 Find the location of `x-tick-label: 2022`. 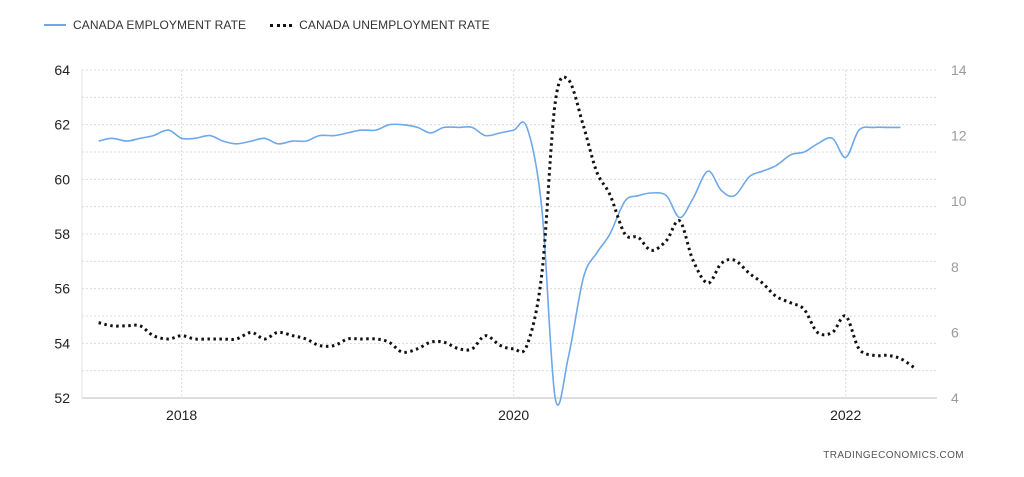

x-tick-label: 2022 is located at coordinates (845, 415).